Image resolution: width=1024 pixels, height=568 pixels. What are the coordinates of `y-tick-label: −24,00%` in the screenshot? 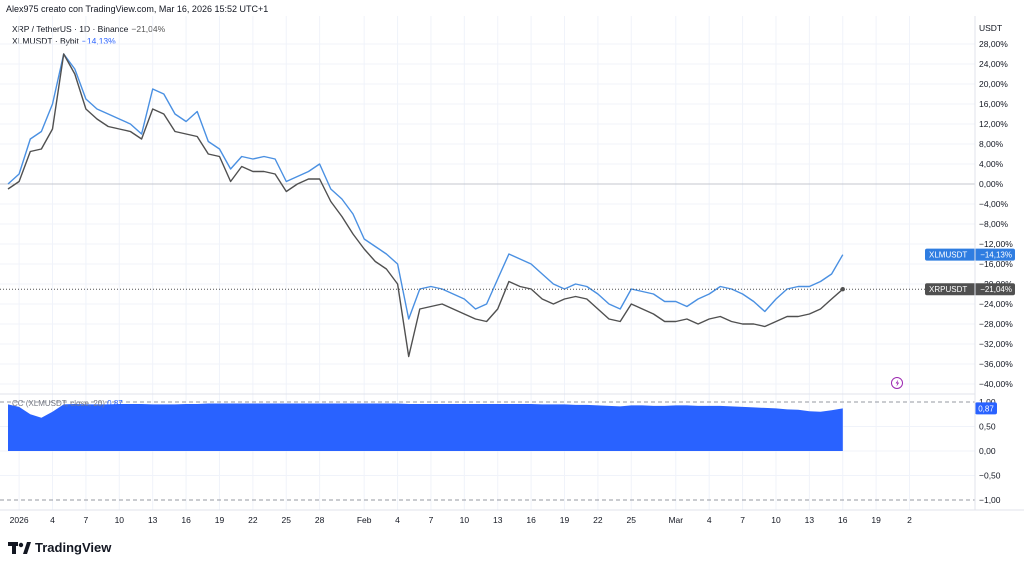 It's located at (996, 304).